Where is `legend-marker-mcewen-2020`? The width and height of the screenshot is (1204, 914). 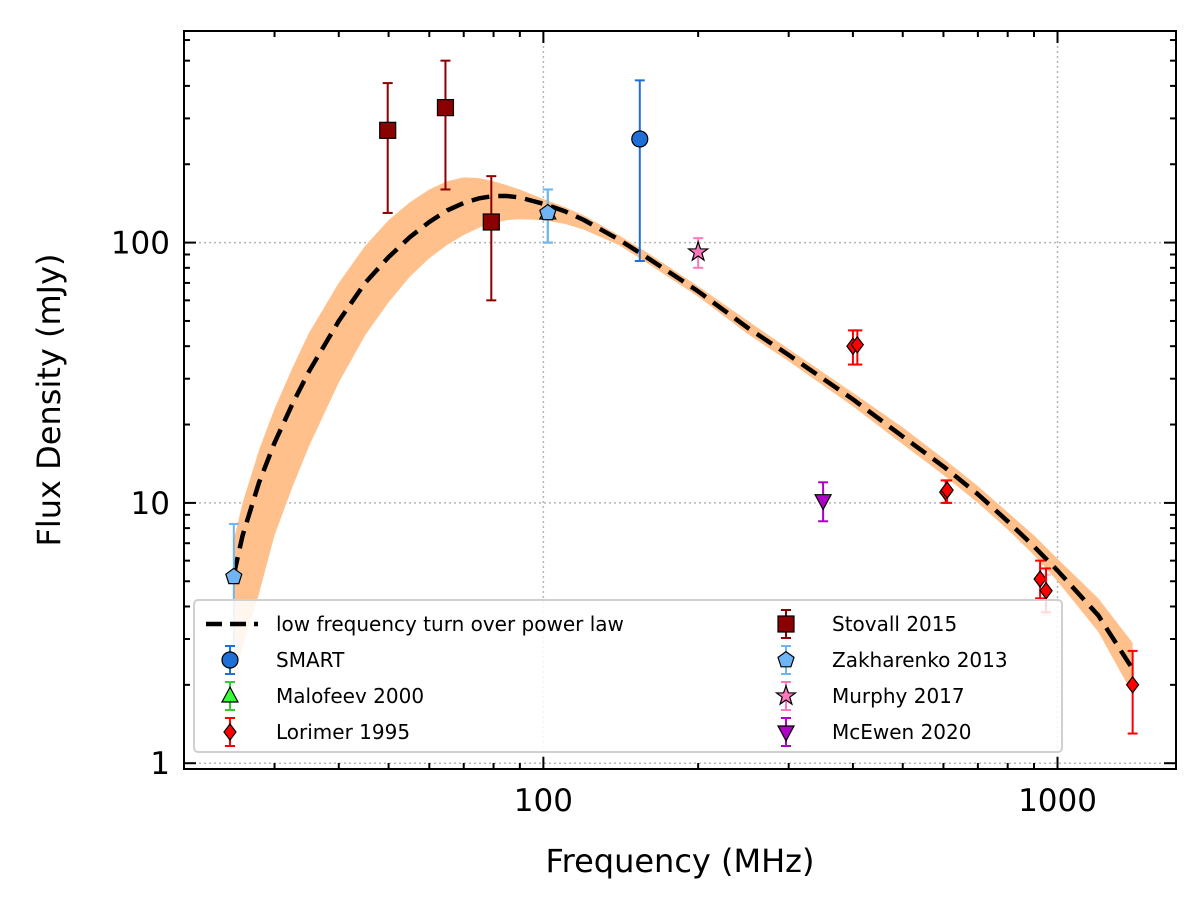
legend-marker-mcewen-2020 is located at coordinates (786, 734).